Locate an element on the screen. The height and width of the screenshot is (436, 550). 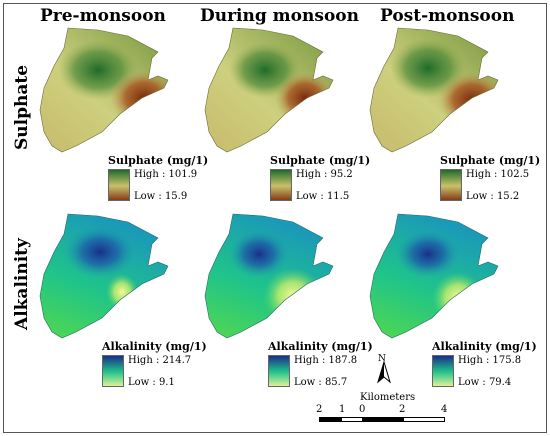
scale-unit: Kilometers is located at coordinates (388, 397).